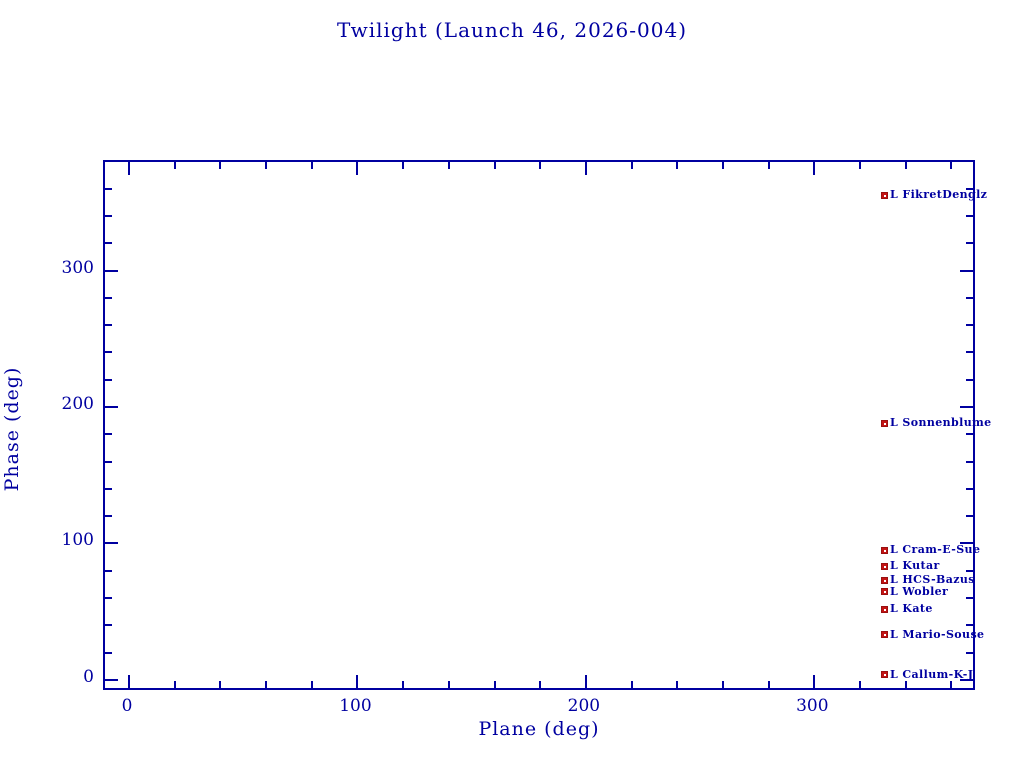  I want to click on y-tick-label: 200, so click(77, 404).